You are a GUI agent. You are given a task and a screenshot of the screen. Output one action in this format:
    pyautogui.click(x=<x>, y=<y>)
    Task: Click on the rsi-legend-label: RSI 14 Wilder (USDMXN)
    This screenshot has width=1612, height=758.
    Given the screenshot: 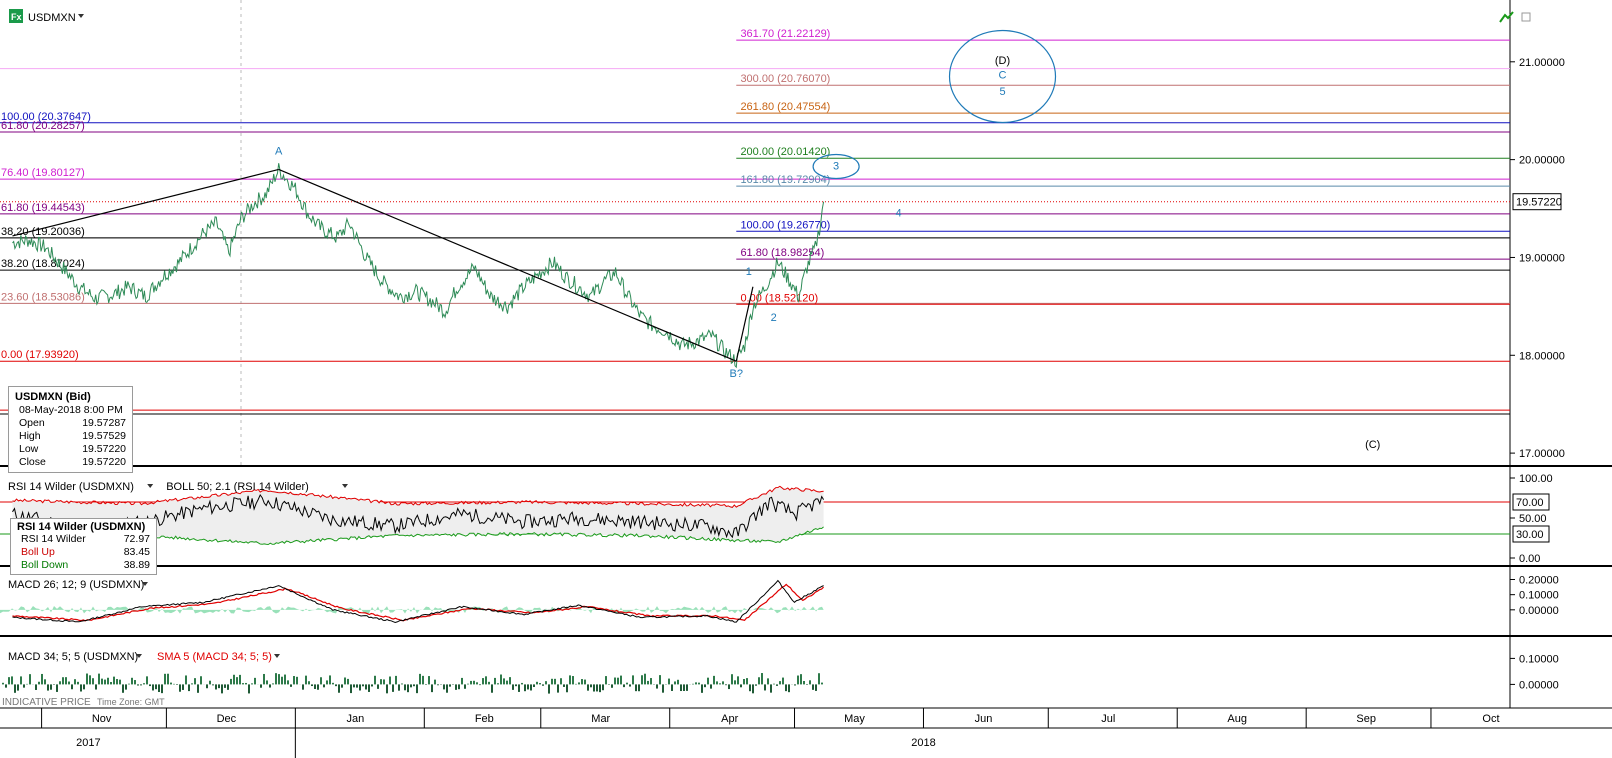 What is the action you would take?
    pyautogui.click(x=71, y=487)
    